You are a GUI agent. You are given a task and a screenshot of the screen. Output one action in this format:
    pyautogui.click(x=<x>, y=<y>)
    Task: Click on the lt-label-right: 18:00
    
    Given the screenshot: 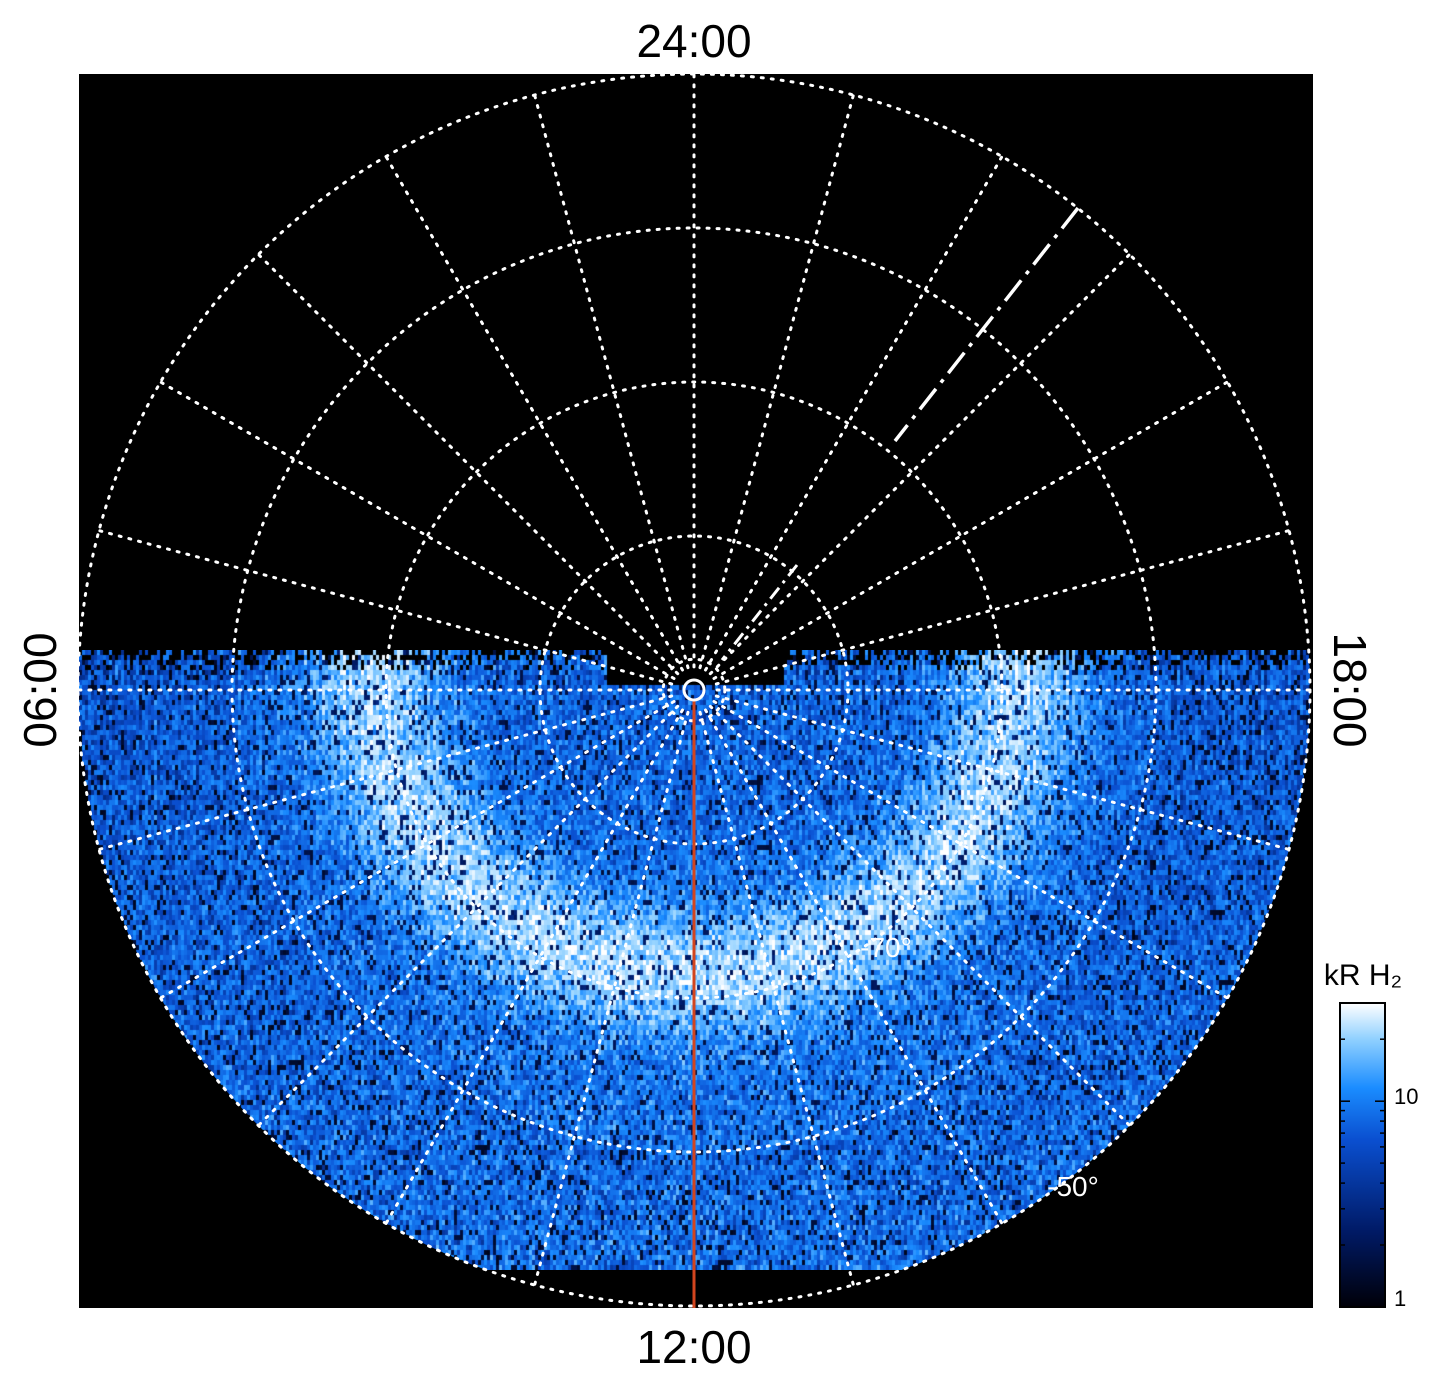 What is the action you would take?
    pyautogui.click(x=1350, y=689)
    